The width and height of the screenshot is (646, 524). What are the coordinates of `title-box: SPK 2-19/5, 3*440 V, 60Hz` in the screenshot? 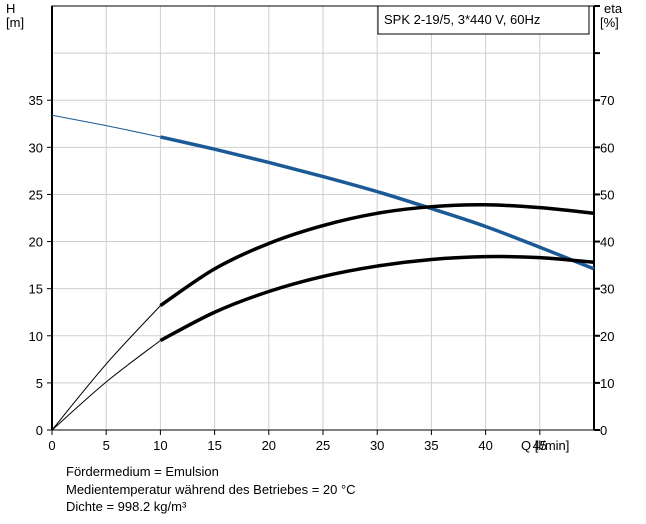 It's located at (483, 20).